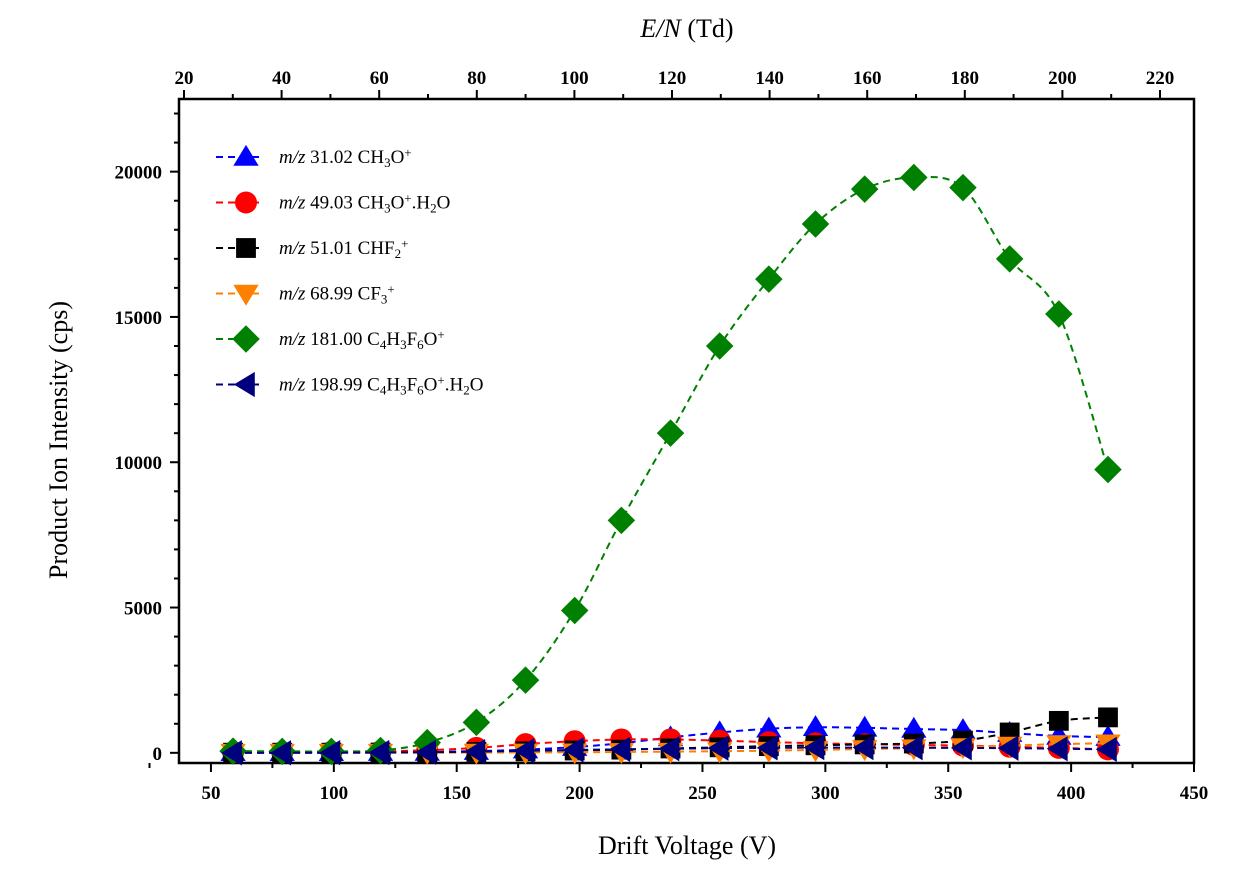  I want to click on y-tick-label: 5000, so click(143, 609).